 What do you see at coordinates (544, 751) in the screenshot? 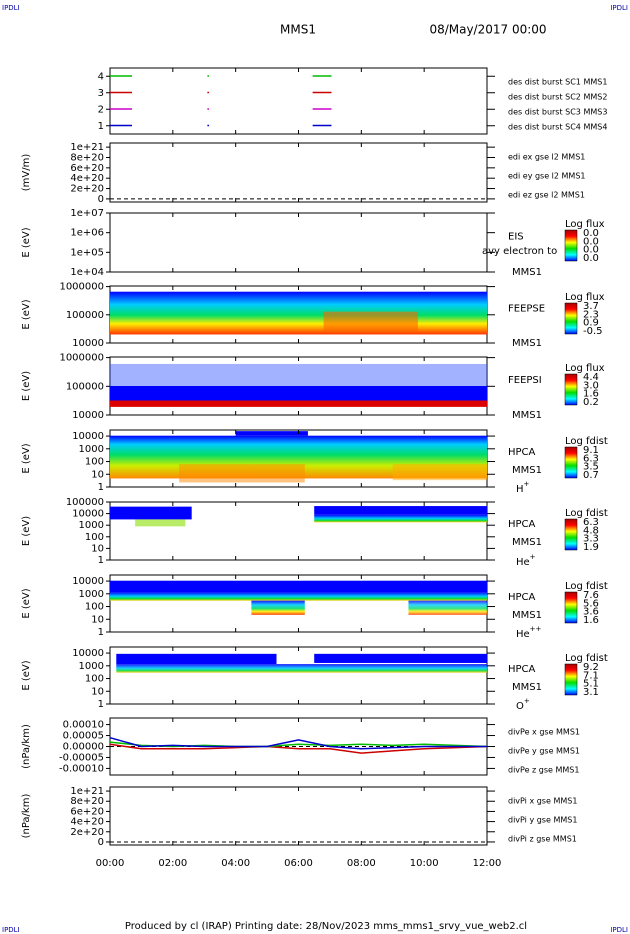
I see `legend-entry: divPe y gse MMS1` at bounding box center [544, 751].